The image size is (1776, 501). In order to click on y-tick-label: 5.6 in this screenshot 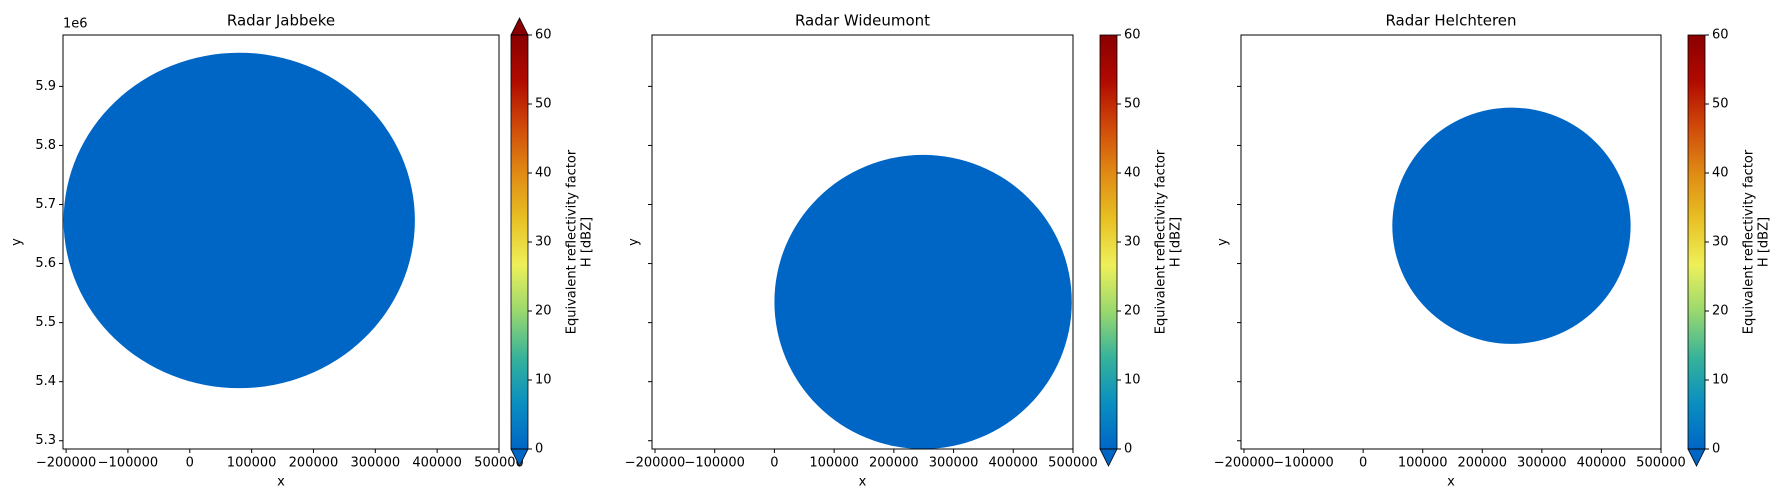, I will do `click(45, 263)`.